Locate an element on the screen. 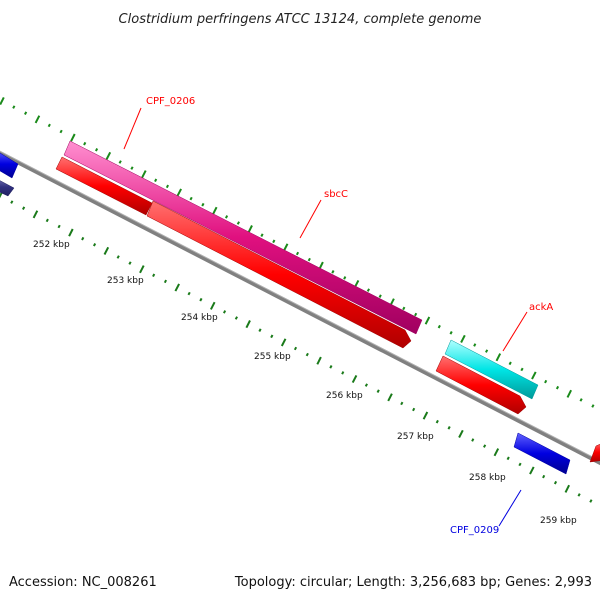  label-acka: ackA is located at coordinates (527, 327).